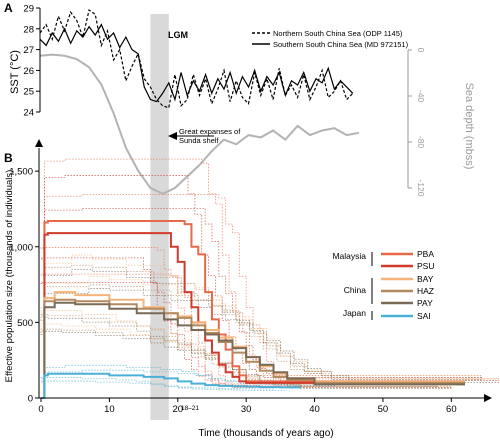  What do you see at coordinates (421, 187) in the screenshot?
I see `a-right-tick-label: -120` at bounding box center [421, 187].